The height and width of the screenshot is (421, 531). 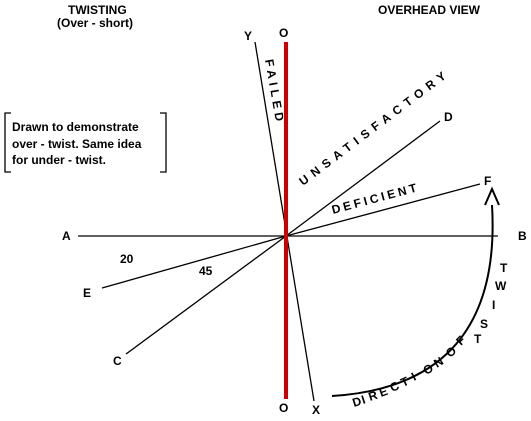 What do you see at coordinates (487, 181) in the screenshot?
I see `point-label-f: F` at bounding box center [487, 181].